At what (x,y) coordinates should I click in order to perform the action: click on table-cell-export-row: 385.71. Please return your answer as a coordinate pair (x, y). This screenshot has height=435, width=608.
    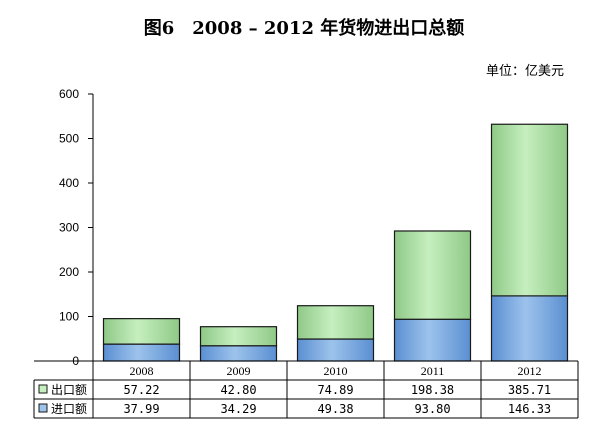
    Looking at the image, I should click on (529, 390).